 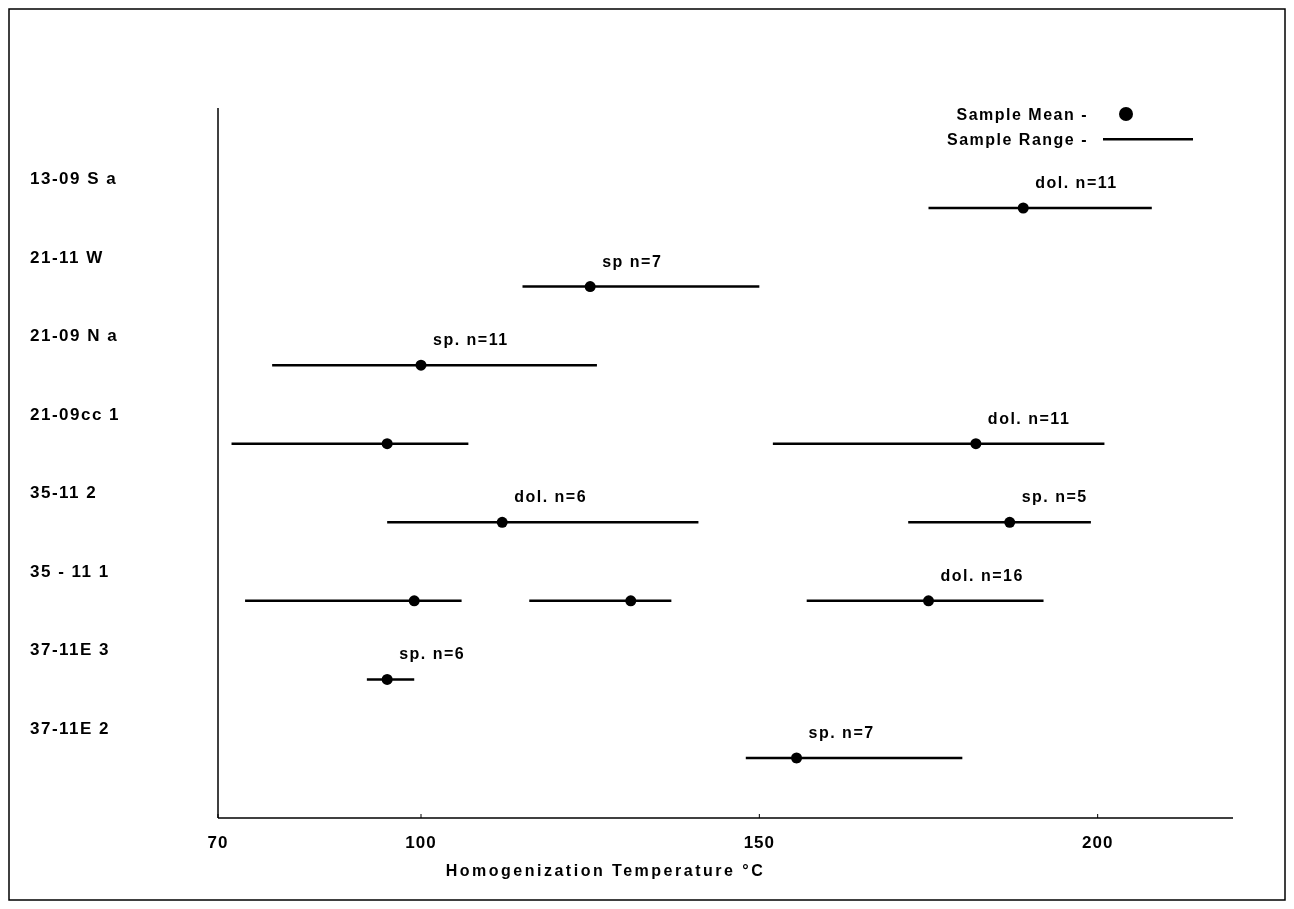 I want to click on y-tick-label: 13-09 S a, so click(x=74, y=178).